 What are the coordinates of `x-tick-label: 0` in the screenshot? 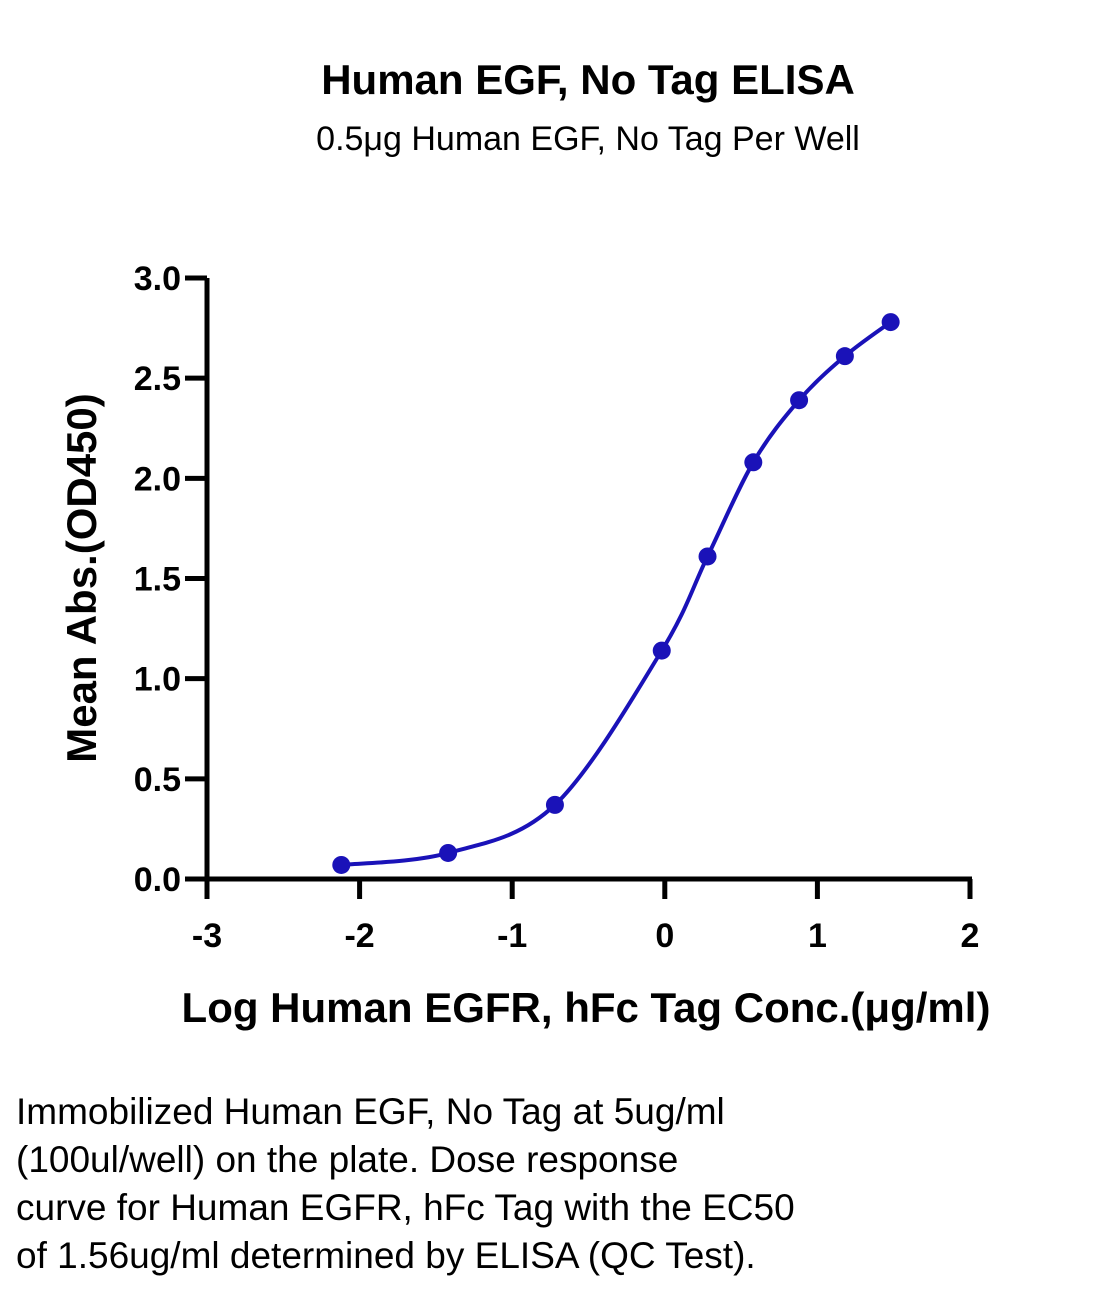 It's located at (664, 936).